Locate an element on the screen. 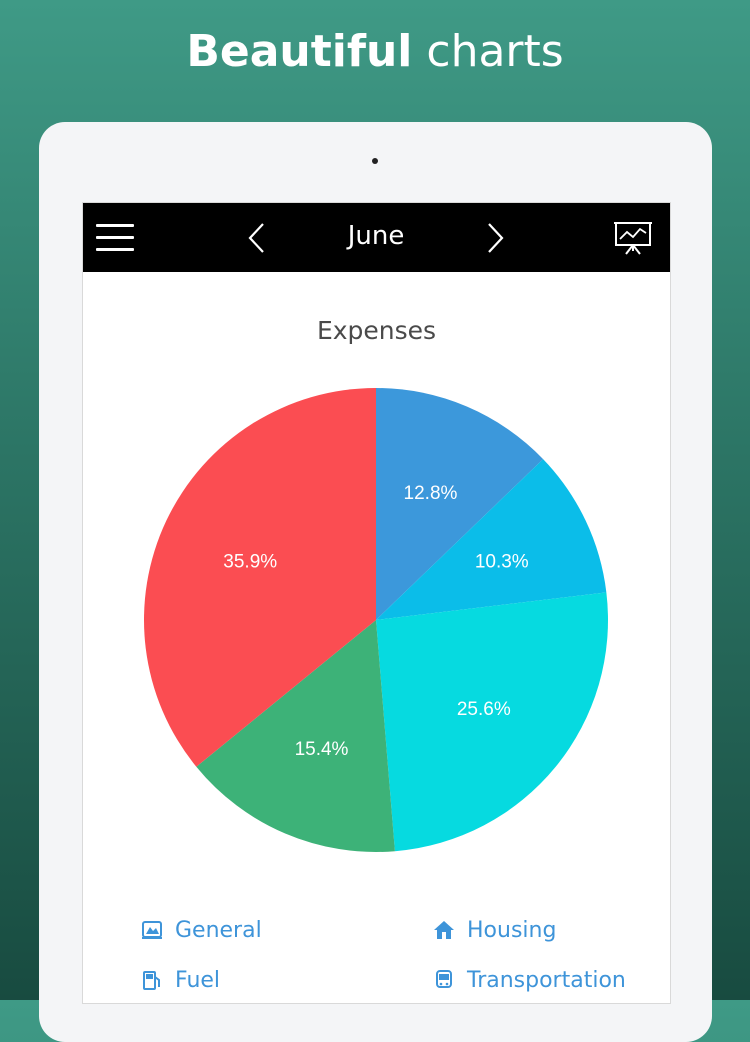 The width and height of the screenshot is (750, 1042). legend-item-housing: Housing is located at coordinates (494, 930).